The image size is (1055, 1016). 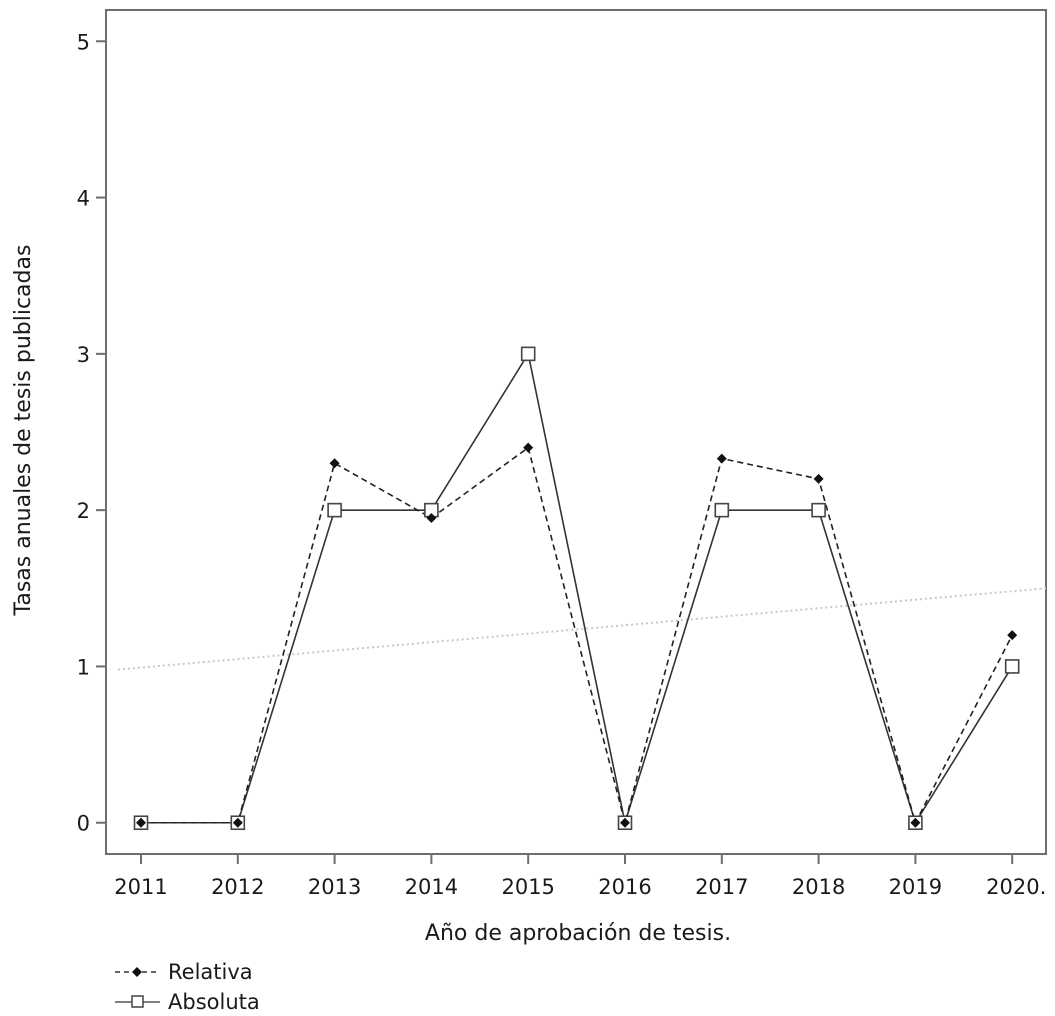 I want to click on x-tick-label-3: 2014, so click(x=431, y=887).